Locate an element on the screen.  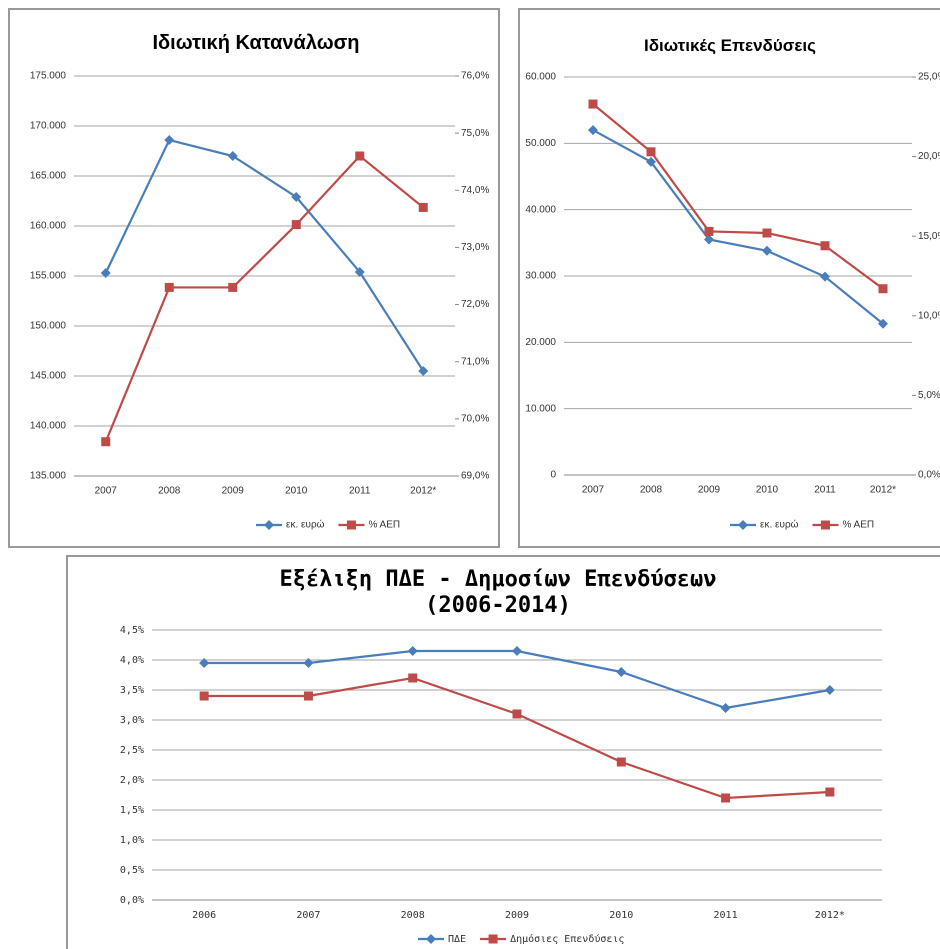
y2-tick-label: 10,0% is located at coordinates (929, 315).